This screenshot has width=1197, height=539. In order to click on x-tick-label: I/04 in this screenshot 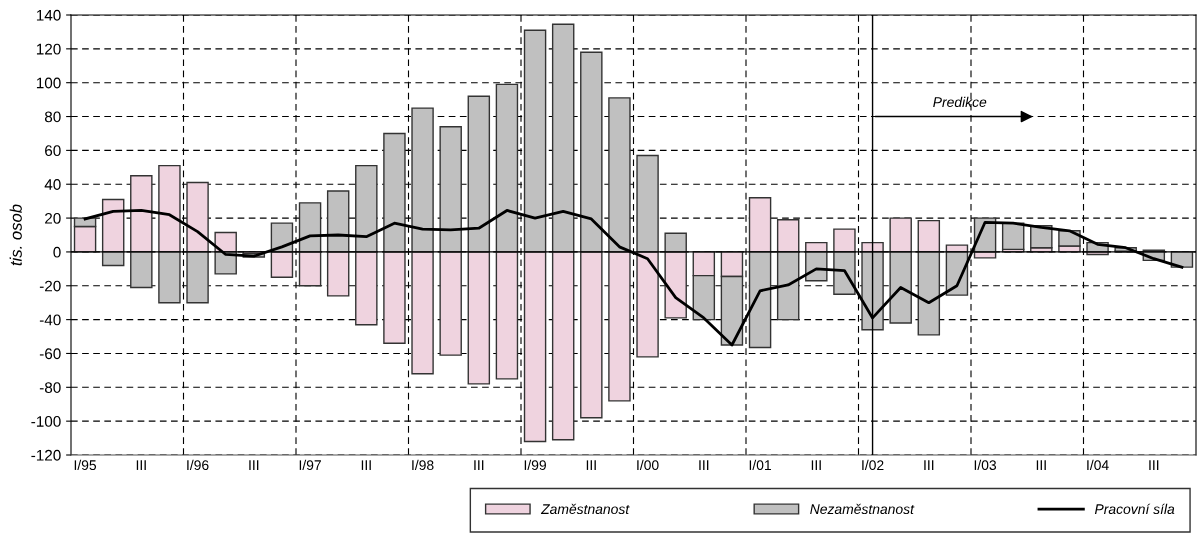, I will do `click(1098, 465)`.